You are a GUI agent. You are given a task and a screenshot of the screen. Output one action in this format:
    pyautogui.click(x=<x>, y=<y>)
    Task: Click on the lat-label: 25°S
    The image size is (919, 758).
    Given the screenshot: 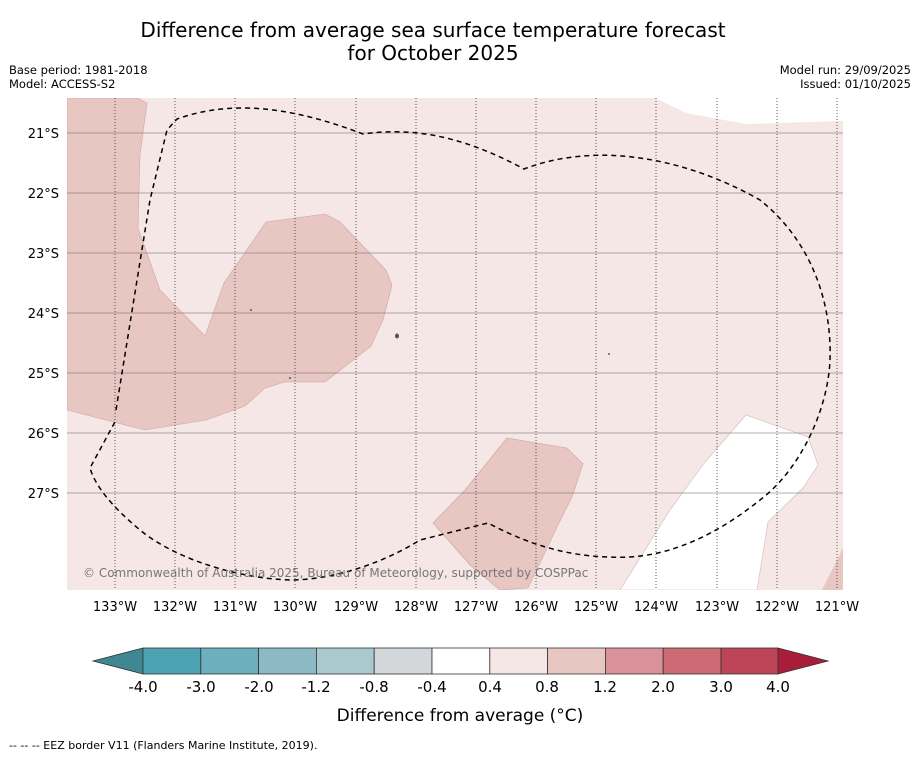 What is the action you would take?
    pyautogui.click(x=43, y=374)
    